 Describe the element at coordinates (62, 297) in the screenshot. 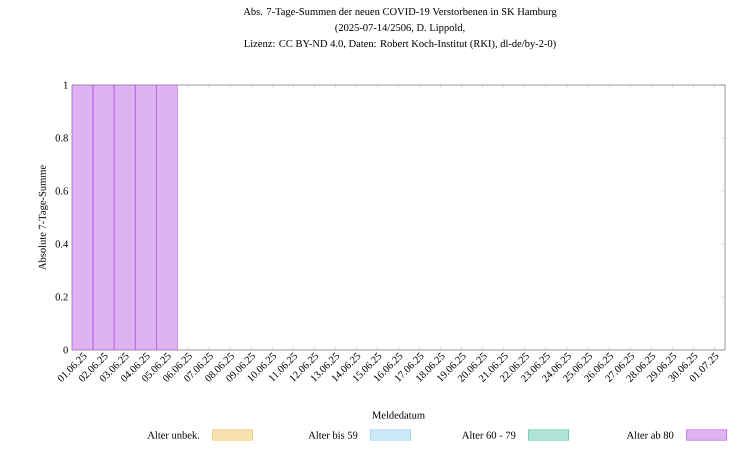

I see `y-tick-label: 0.2` at that location.